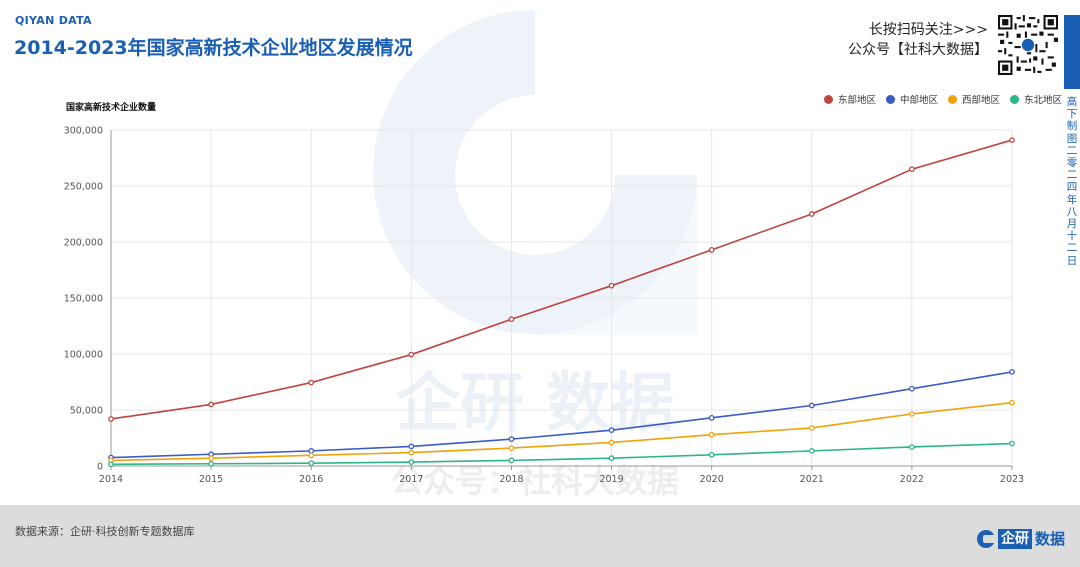 The image size is (1080, 567). I want to click on y-tick-label: 150,000, so click(83, 299).